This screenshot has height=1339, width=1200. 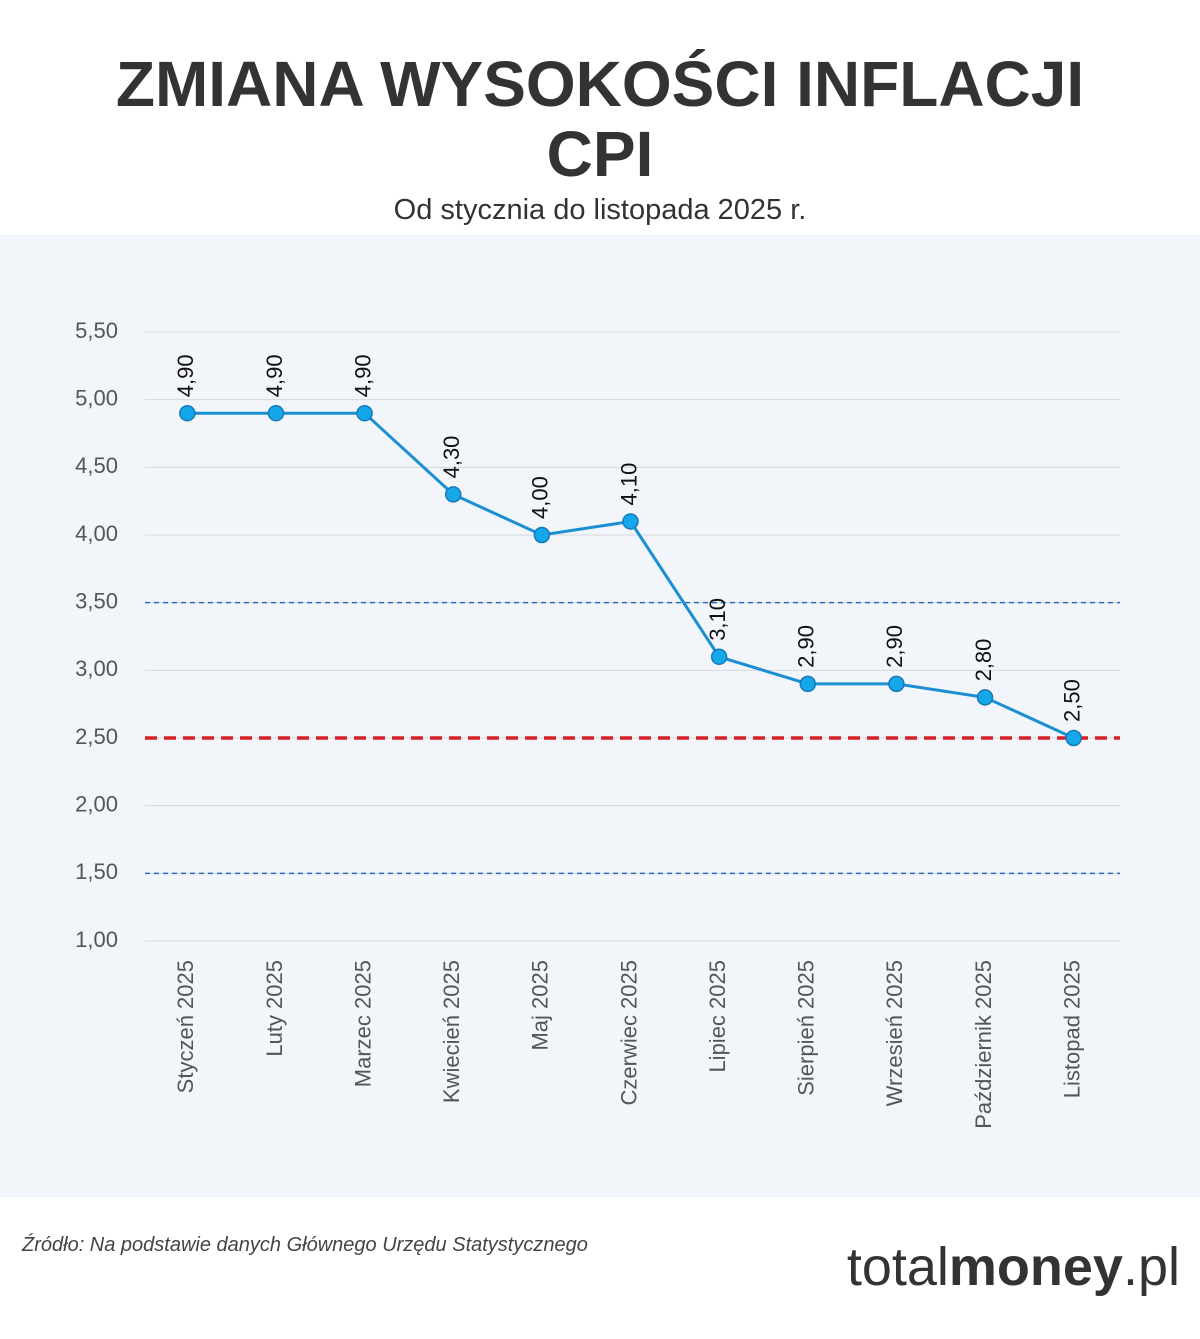 What do you see at coordinates (600, 210) in the screenshot?
I see `chart-subtitle: Od stycznia do listopada 2025 r.` at bounding box center [600, 210].